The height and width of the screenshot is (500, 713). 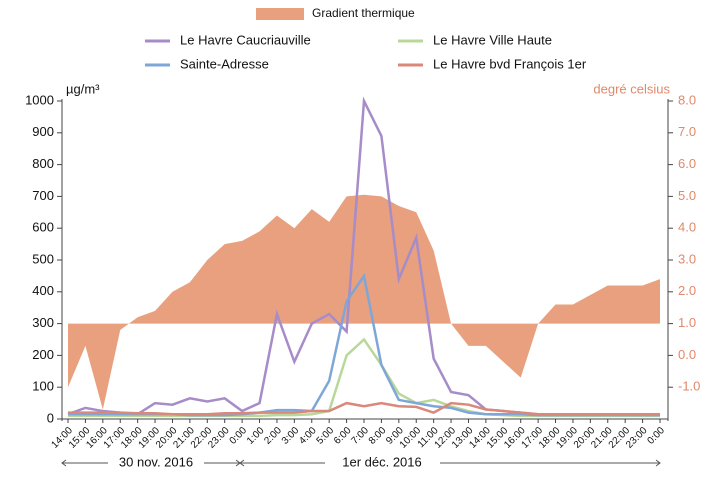 I want to click on y2-tick-label: 2.0, so click(x=687, y=290).